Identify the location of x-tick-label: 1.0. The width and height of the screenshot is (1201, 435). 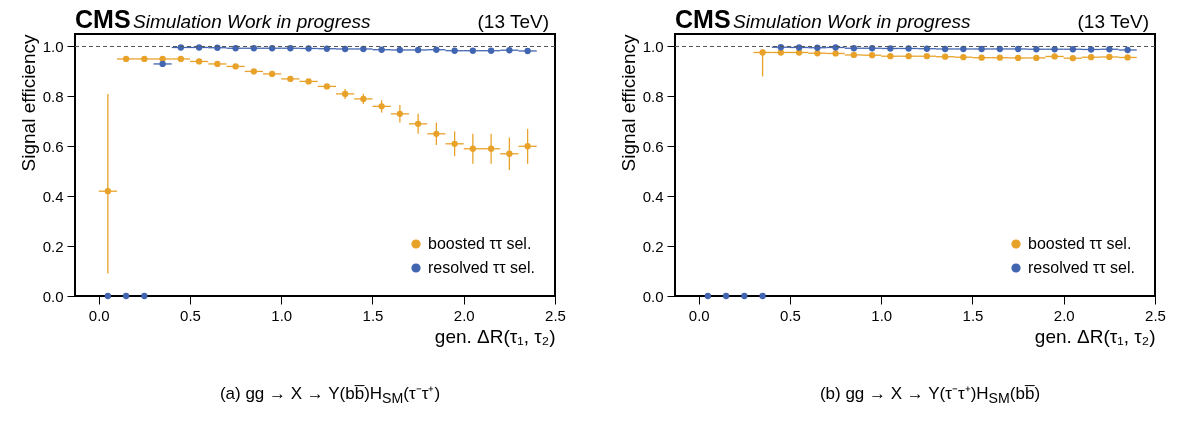
(282, 315).